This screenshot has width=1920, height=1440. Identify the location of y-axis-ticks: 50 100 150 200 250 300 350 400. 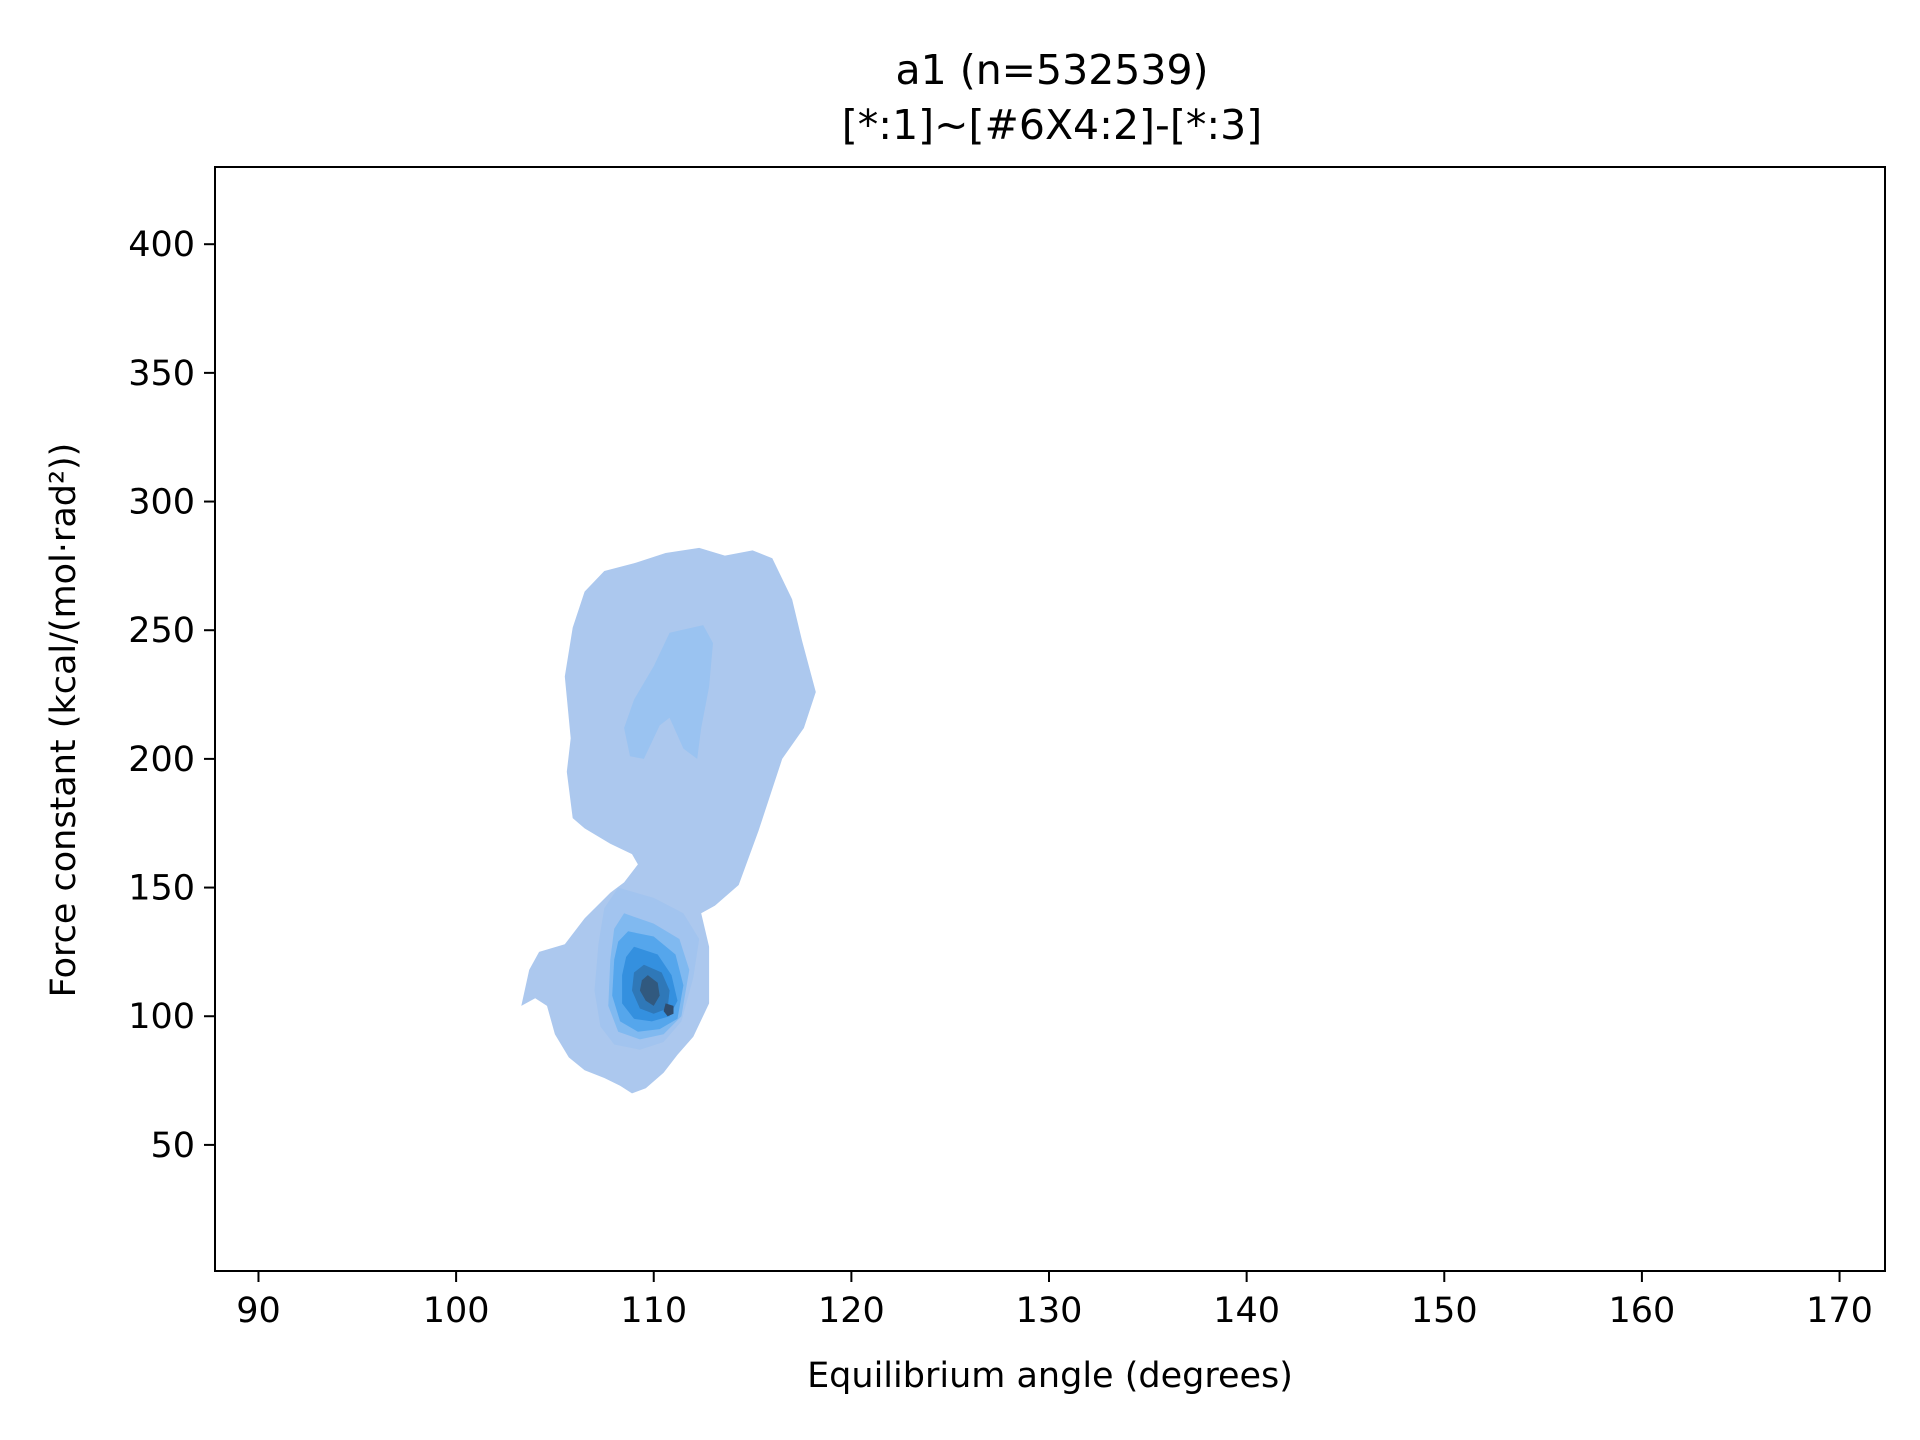
(171, 695).